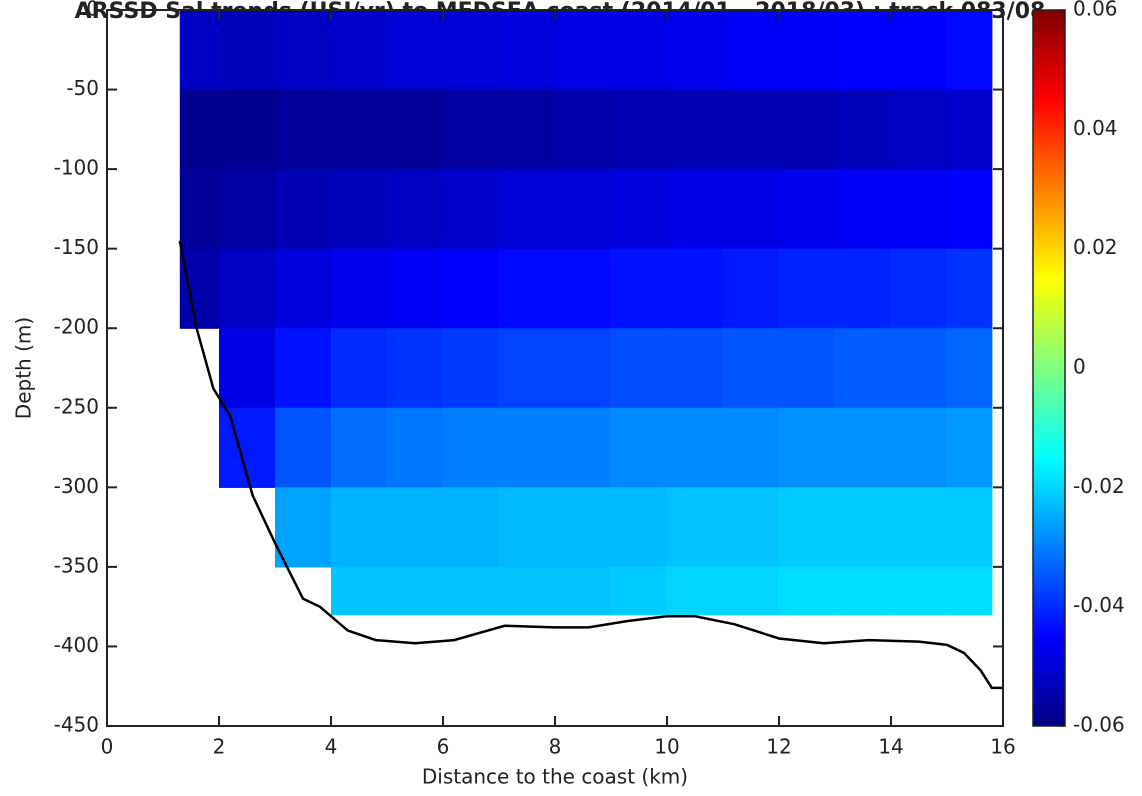  I want to click on y-tick-label: -200, so click(76, 327).